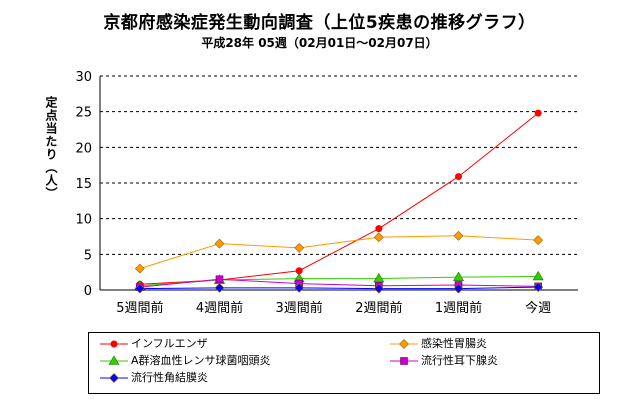  Describe the element at coordinates (299, 308) in the screenshot. I see `x-tick-label: 3週間前` at that location.